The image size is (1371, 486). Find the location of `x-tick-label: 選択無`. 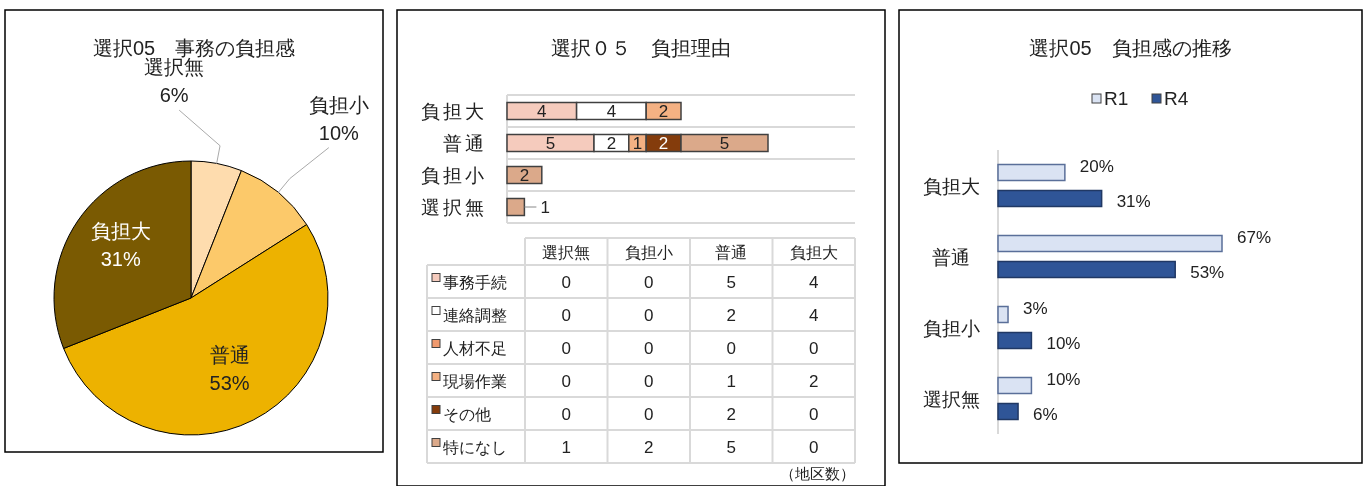

x-tick-label: 選択無 is located at coordinates (566, 252).